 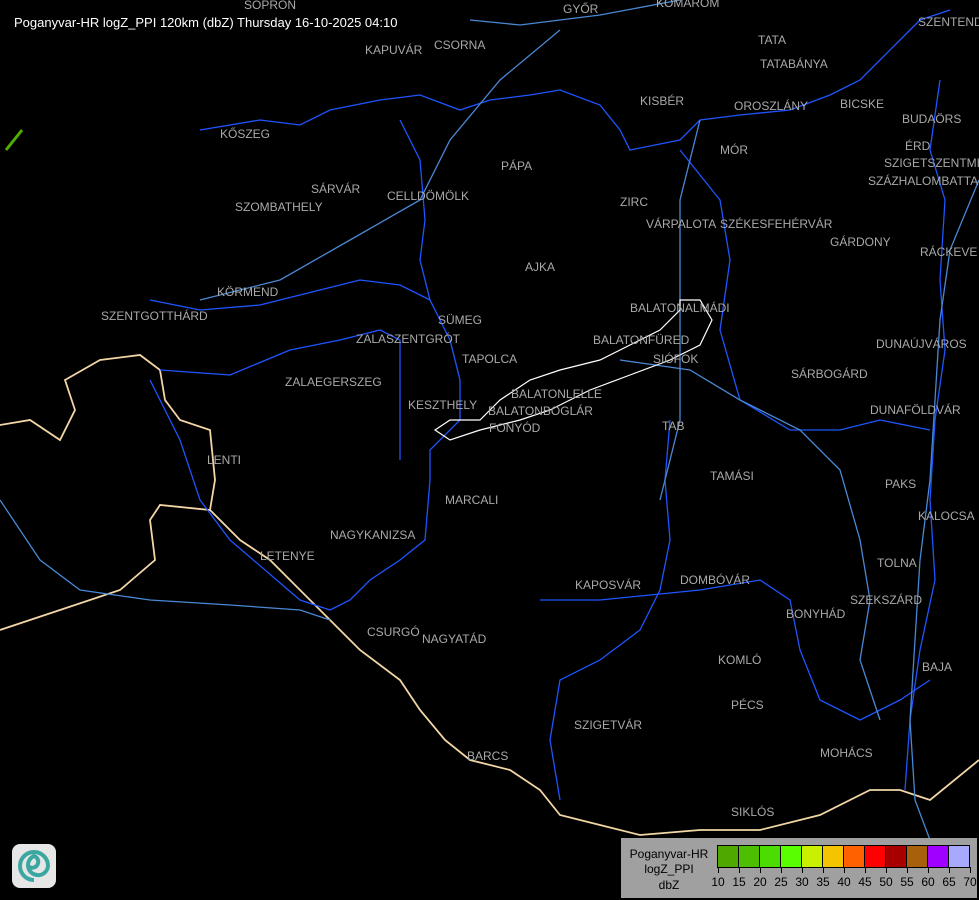 What do you see at coordinates (408, 339) in the screenshot?
I see `city-label: ZALASZENTGRÓT` at bounding box center [408, 339].